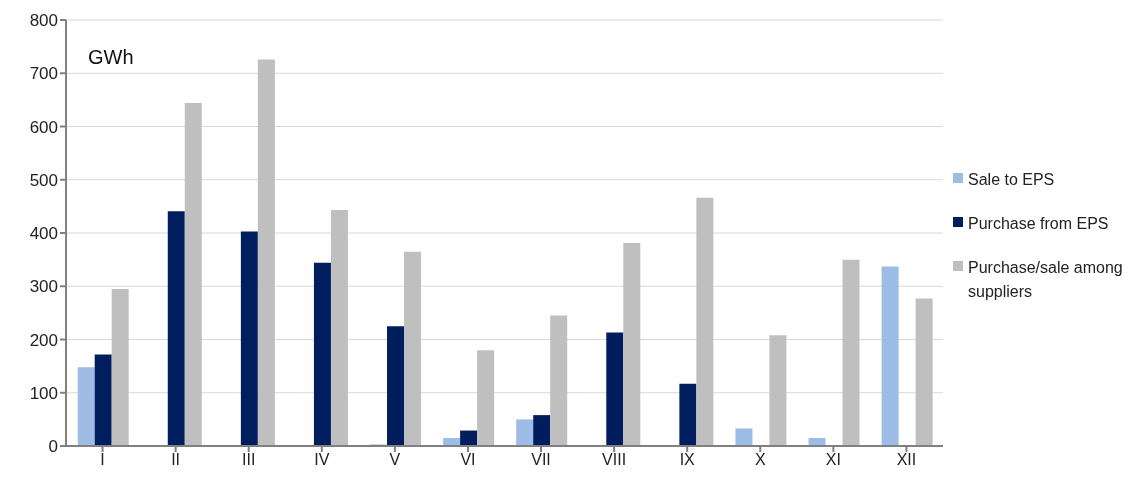  I want to click on x-tick-label: VII, so click(541, 460).